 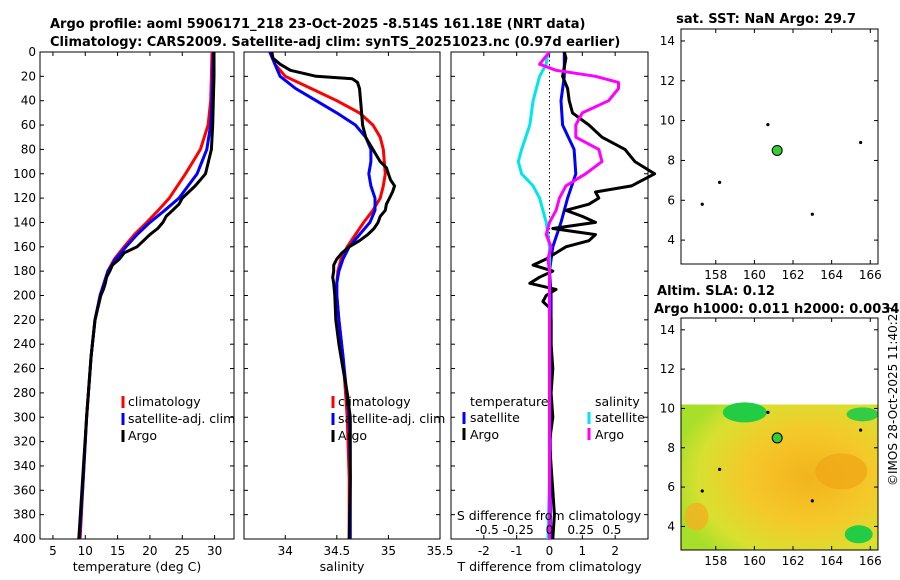 I want to click on sst-map: 158 160 162 164 166 4 6 8 10 12 14, so click(x=771, y=155).